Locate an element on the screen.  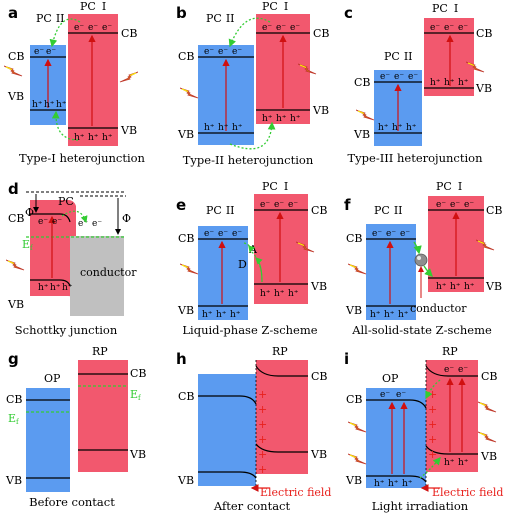
svg-text: i is located at coordinates (346, 359).